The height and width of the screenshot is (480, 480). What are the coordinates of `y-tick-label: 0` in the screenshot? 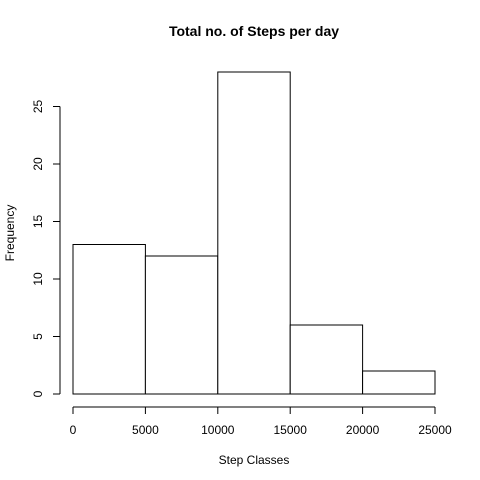 It's located at (38, 393).